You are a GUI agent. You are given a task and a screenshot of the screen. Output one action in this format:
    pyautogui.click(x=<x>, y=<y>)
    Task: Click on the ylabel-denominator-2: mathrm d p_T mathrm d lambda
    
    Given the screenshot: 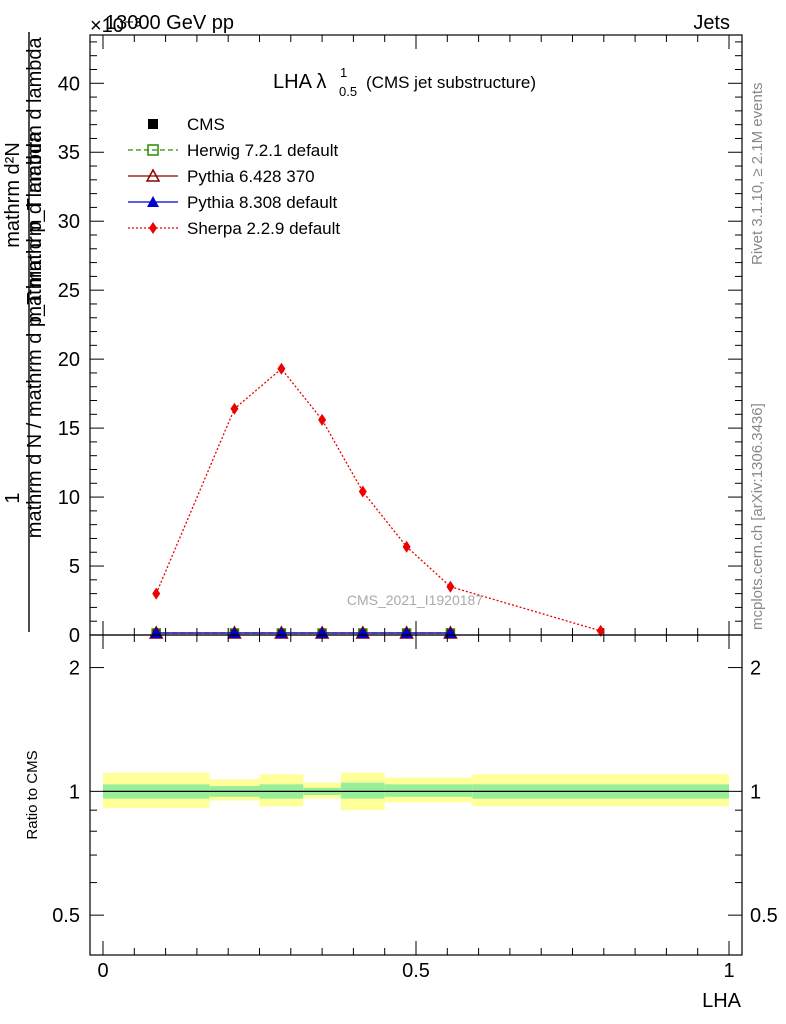 What is the action you would take?
    pyautogui.click(x=35, y=179)
    